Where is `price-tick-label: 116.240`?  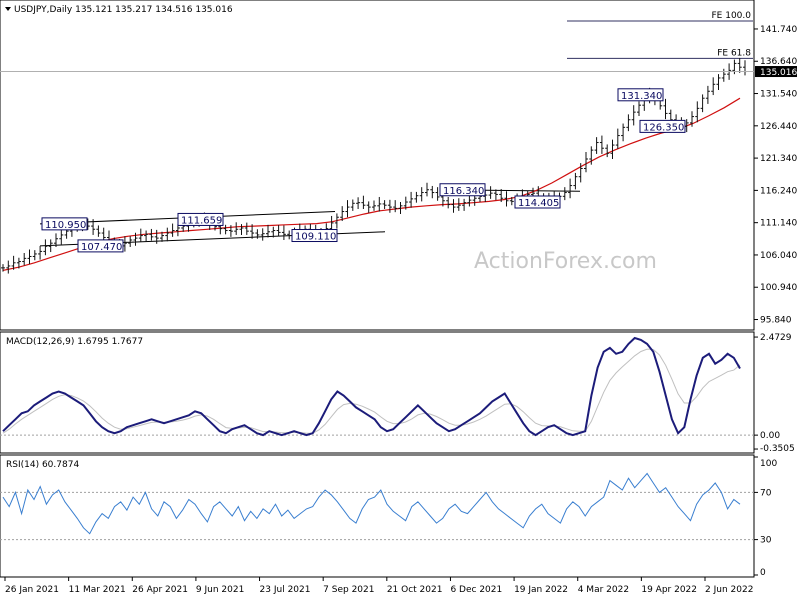 price-tick-label: 116.240 is located at coordinates (778, 191).